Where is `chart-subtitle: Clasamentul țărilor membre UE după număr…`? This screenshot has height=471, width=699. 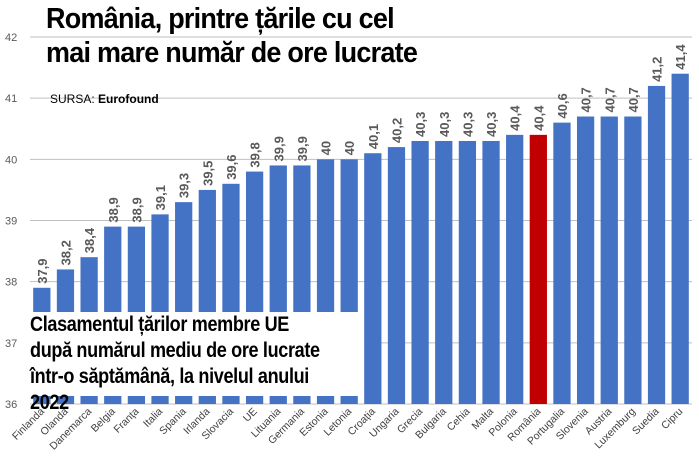 chart-subtitle: Clasamentul țărilor membre UE după număr… is located at coordinates (175, 363).